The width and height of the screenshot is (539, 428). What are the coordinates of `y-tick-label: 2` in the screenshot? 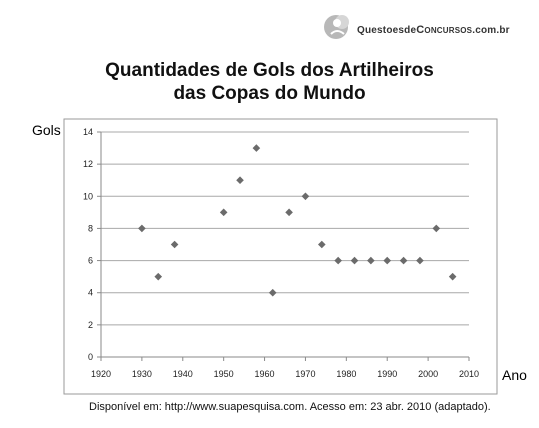 It's located at (90, 325).